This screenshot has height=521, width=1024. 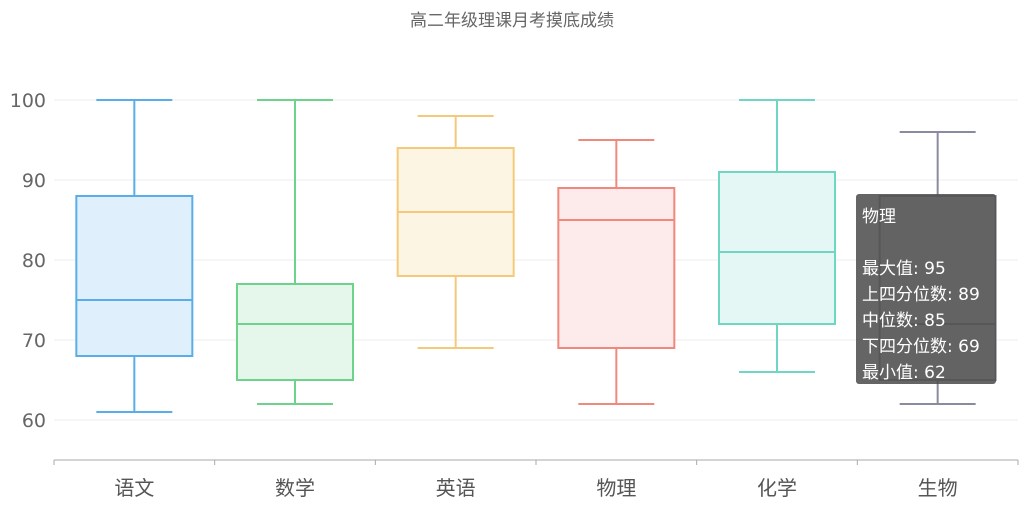 What do you see at coordinates (616, 268) in the screenshot?
I see `box-物理` at bounding box center [616, 268].